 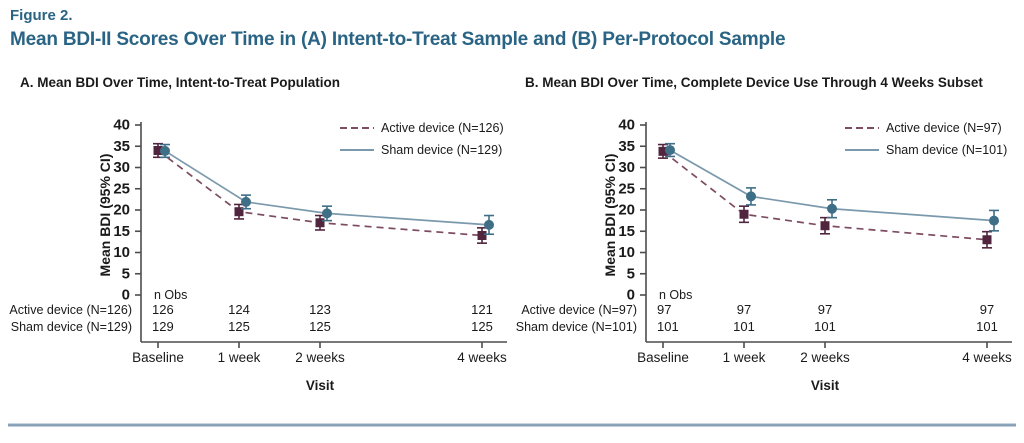 What do you see at coordinates (512, 425) in the screenshot?
I see `bottom-divider` at bounding box center [512, 425].